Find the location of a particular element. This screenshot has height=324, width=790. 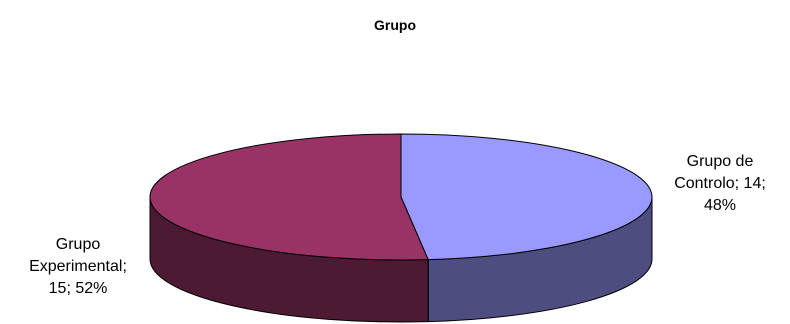

label-line: Experimental; is located at coordinates (78, 266).